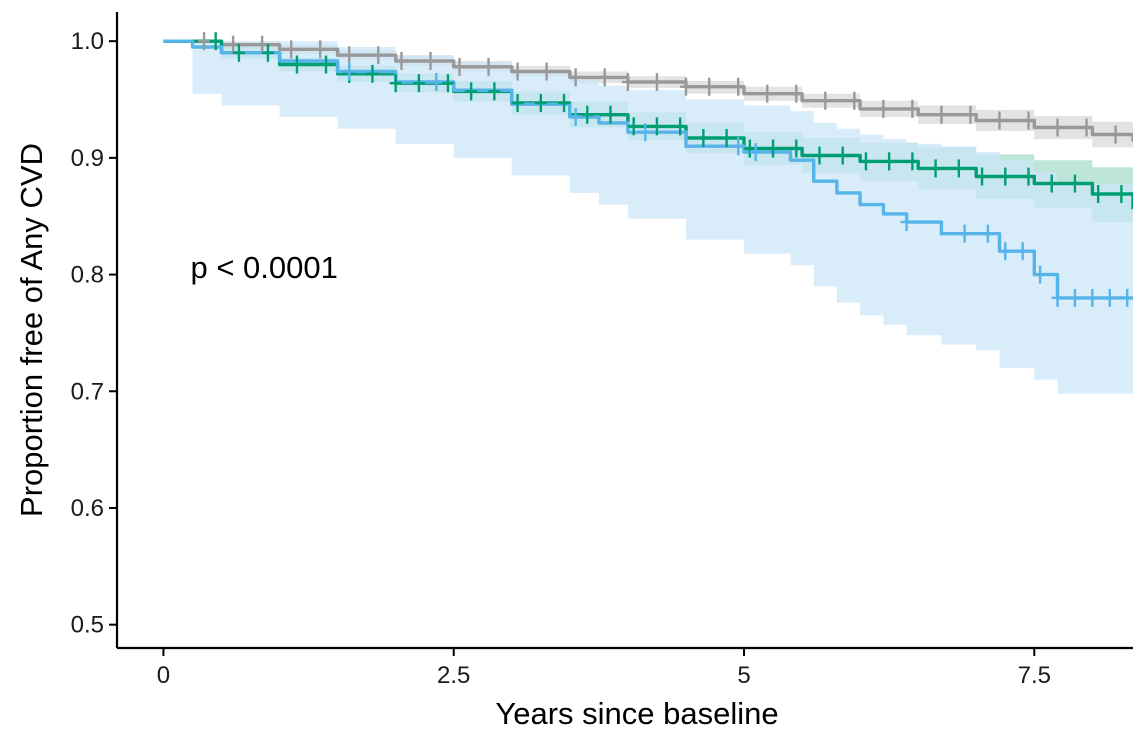  Describe the element at coordinates (453, 675) in the screenshot. I see `x-tick-label: 2.5` at that location.